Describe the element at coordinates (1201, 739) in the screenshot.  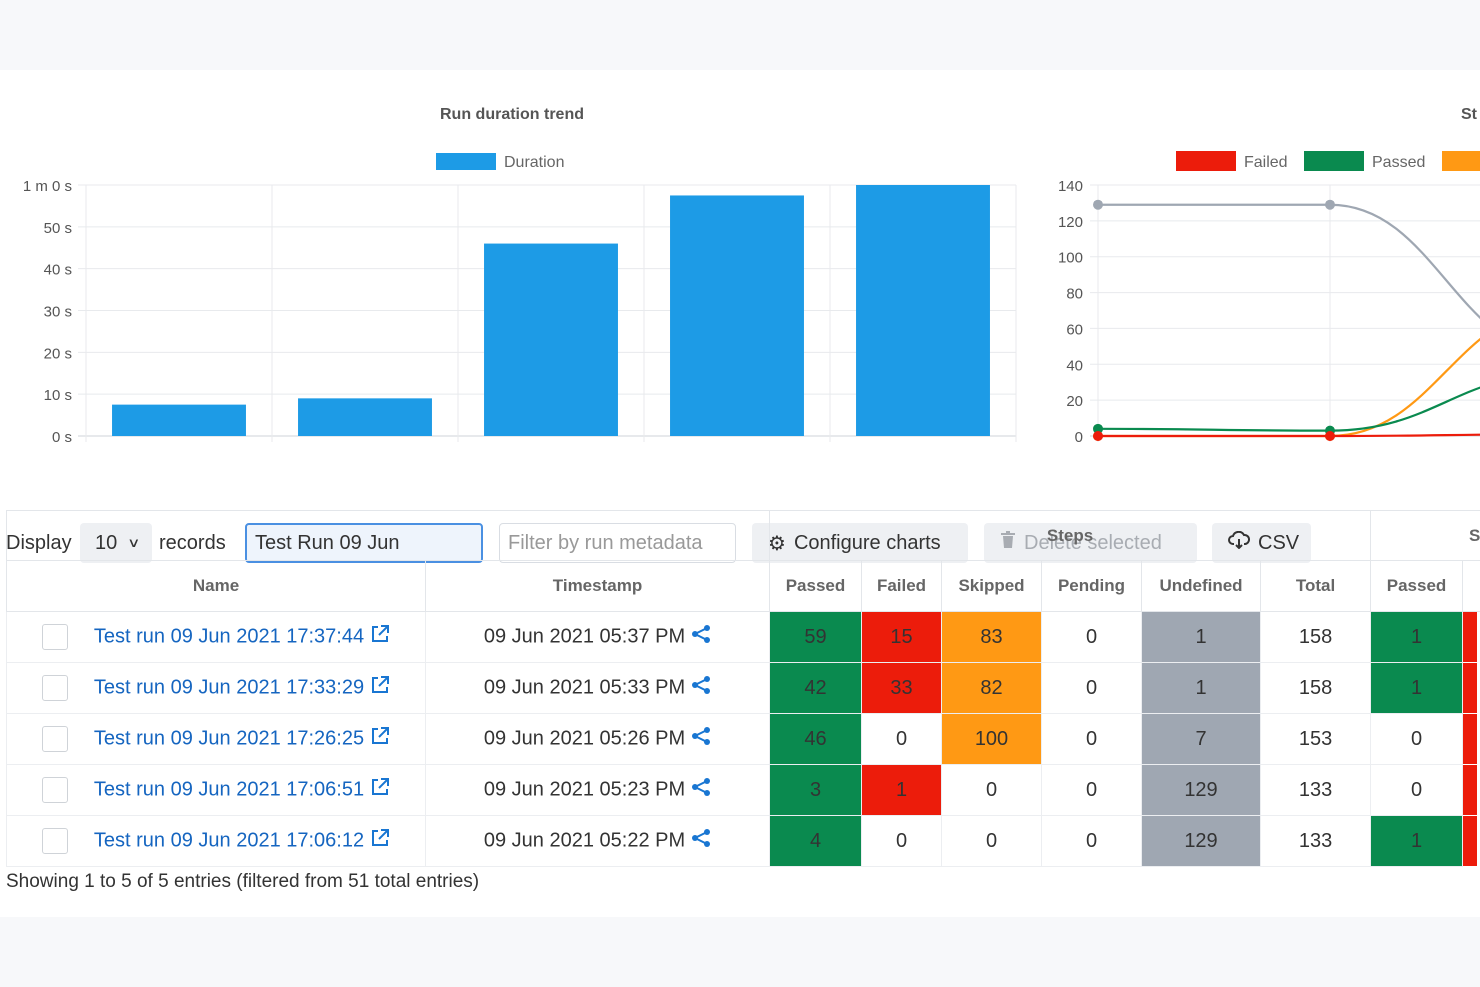
I see `steps-undefined-cell: 7` at that location.